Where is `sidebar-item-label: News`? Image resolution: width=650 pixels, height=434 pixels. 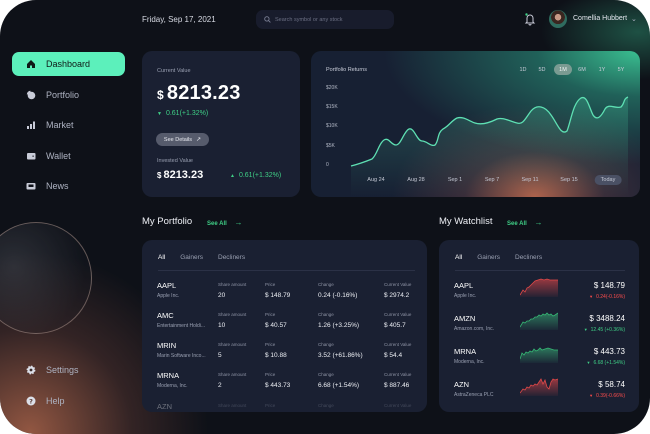 sidebar-item-label: News is located at coordinates (57, 186).